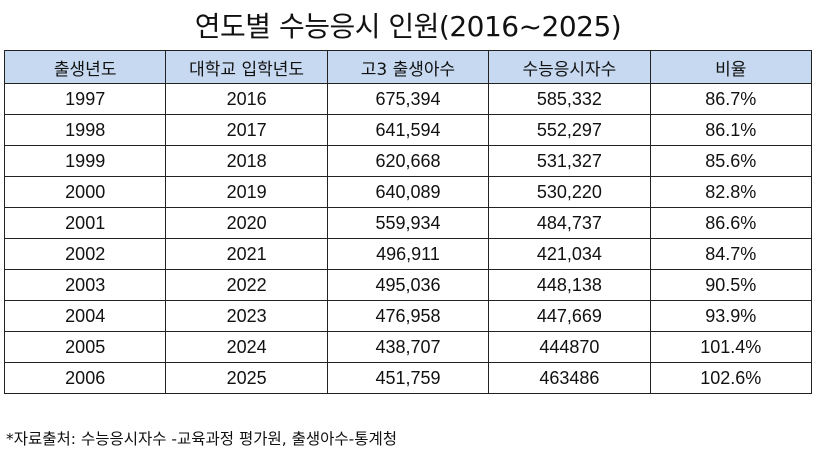  What do you see at coordinates (731, 99) in the screenshot?
I see `cell-ratio: 86.7%` at bounding box center [731, 99].